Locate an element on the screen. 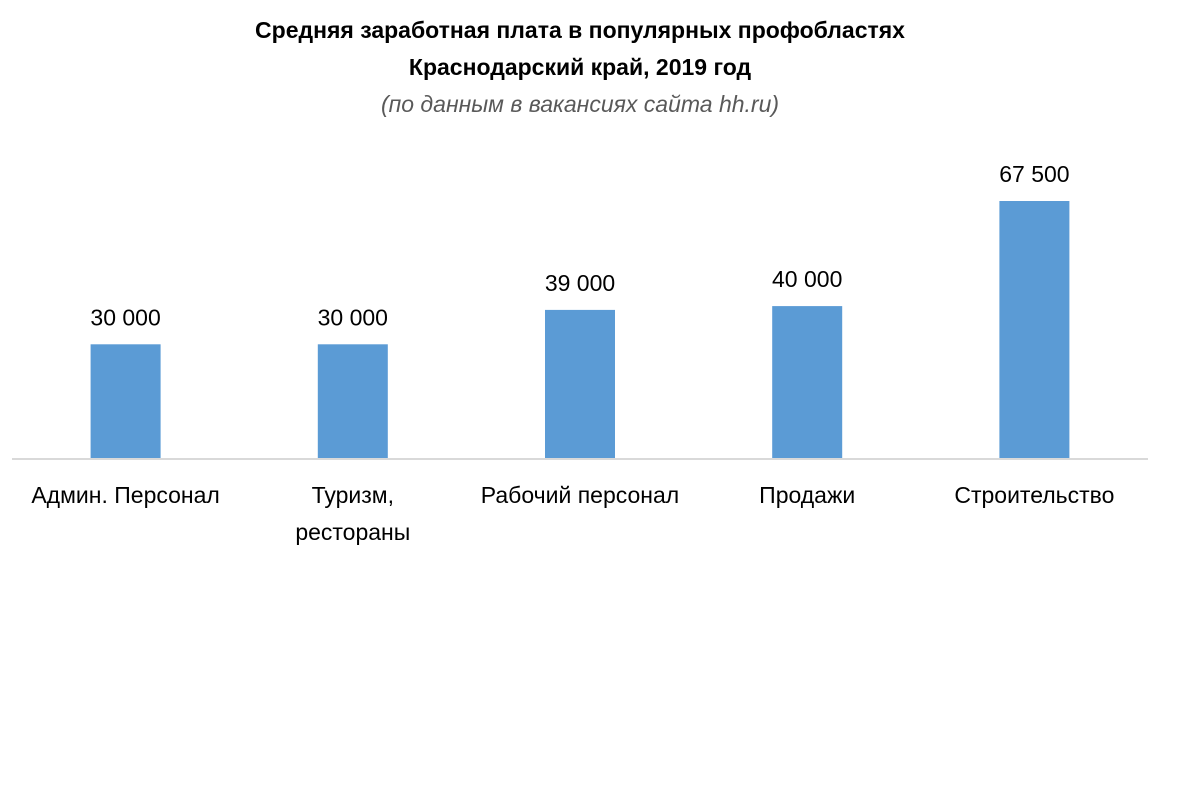 The image size is (1200, 800). category-label-4: Продажи is located at coordinates (807, 495).